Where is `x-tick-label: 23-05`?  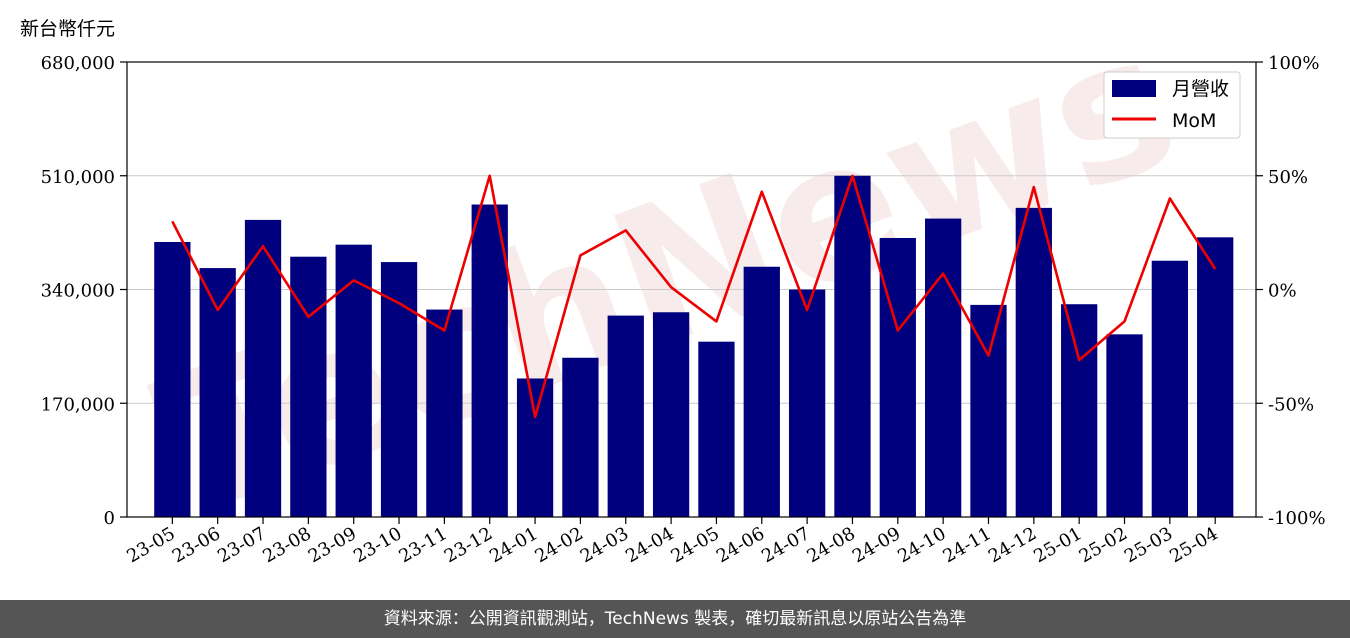 x-tick-label: 23-05 is located at coordinates (150, 545).